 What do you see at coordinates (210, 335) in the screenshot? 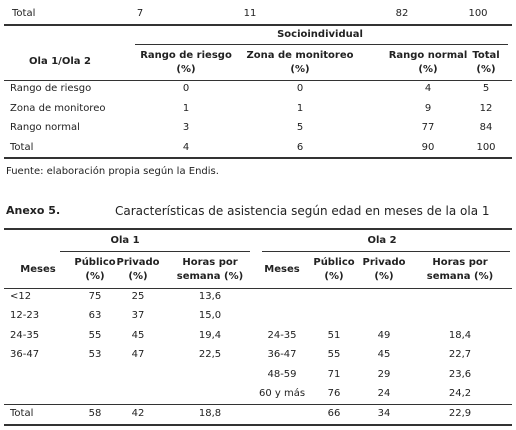
I see `cell: 19,4` at bounding box center [210, 335].